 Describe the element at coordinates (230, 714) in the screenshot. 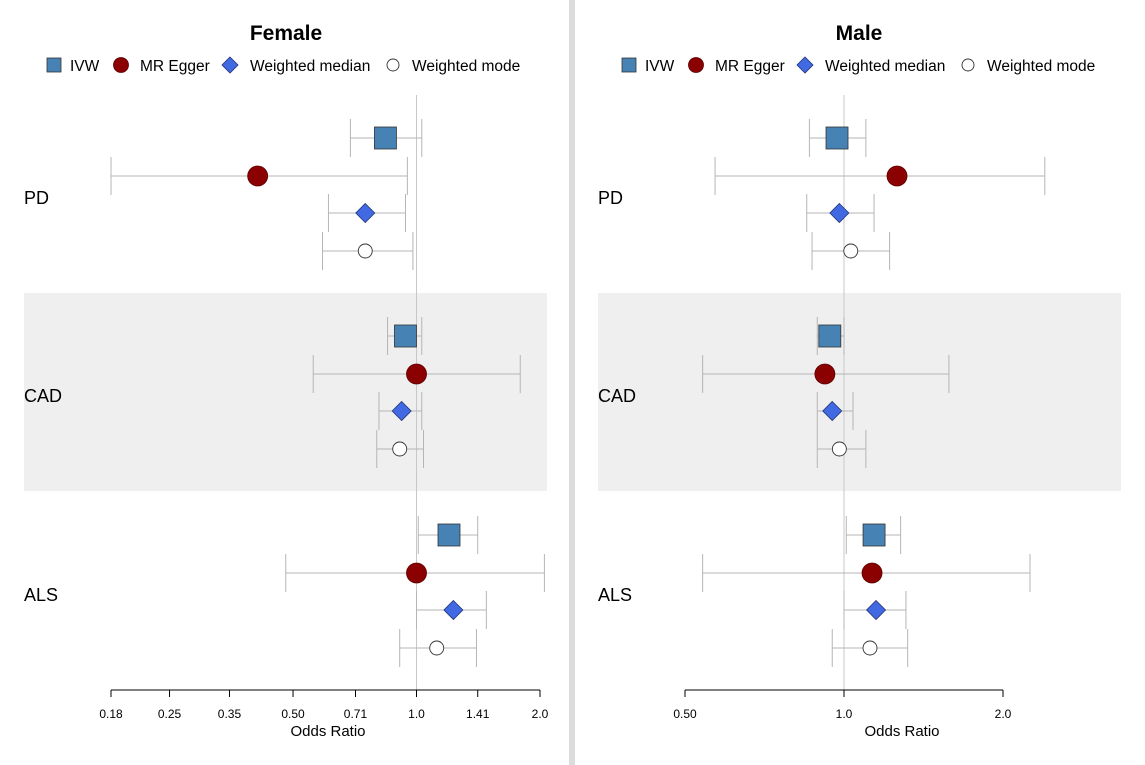

I see `x-tick-label: 0.35` at that location.